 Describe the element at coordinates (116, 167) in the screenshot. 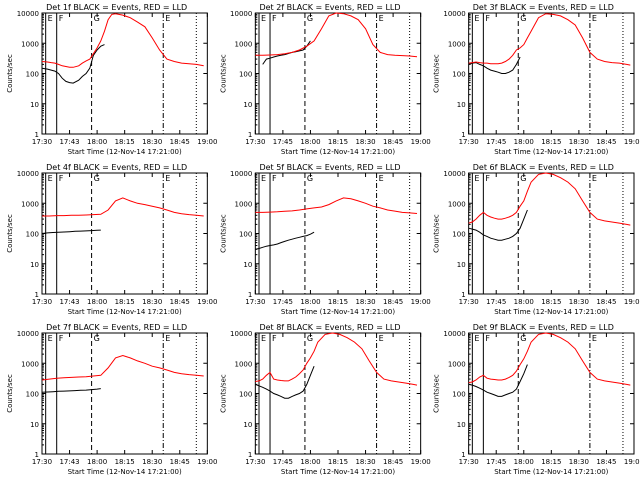

I see `subplot-title: Det 4f BLACK = Events, RED = LLD` at that location.